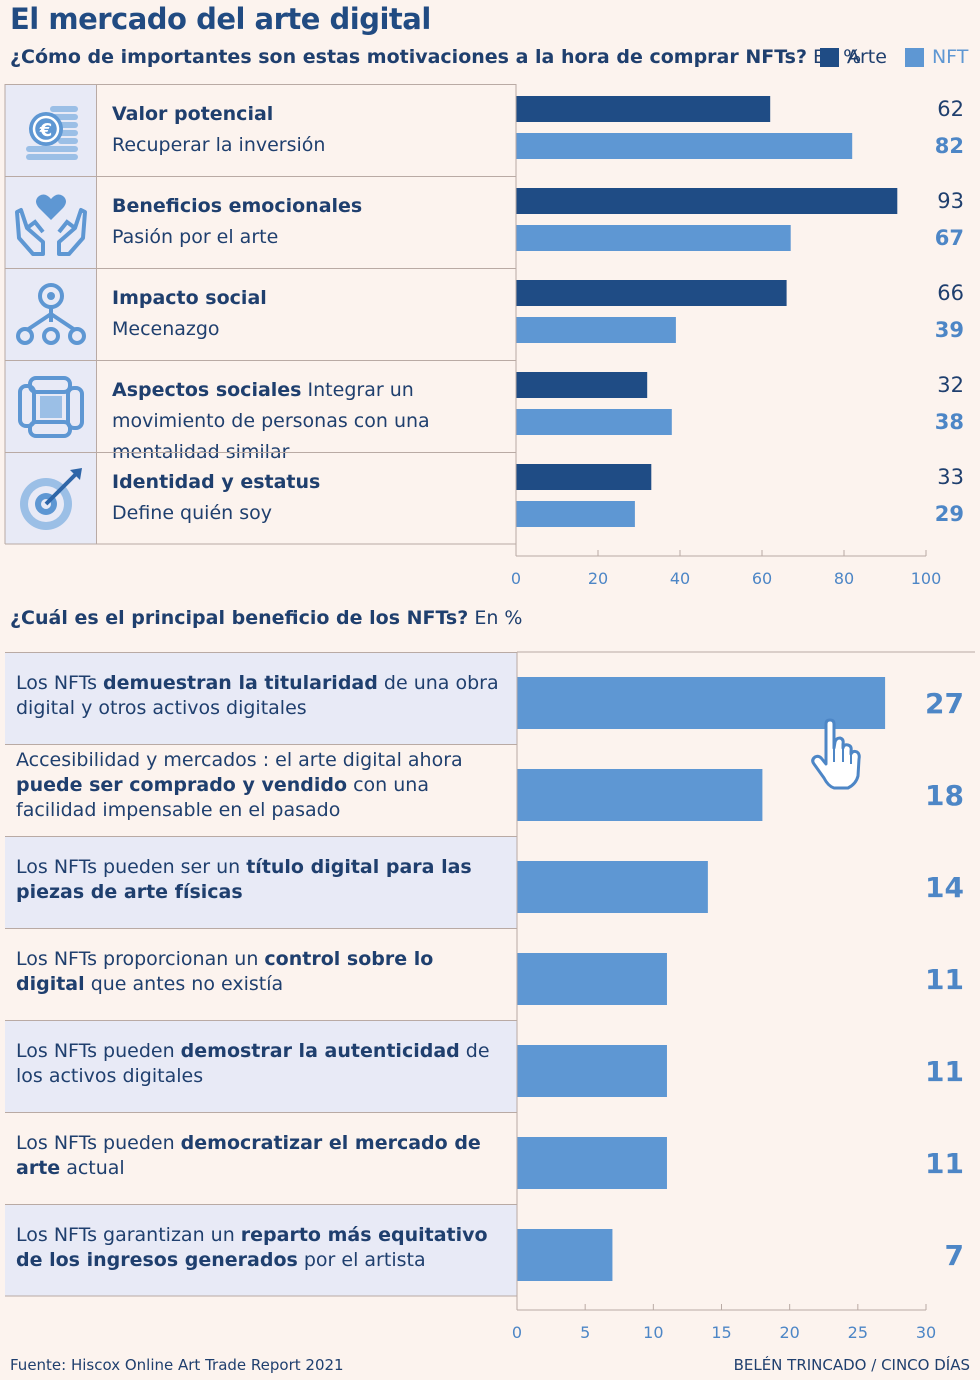 The width and height of the screenshot is (980, 1380). What do you see at coordinates (894, 57) in the screenshot?
I see `legend: Arte NFT` at bounding box center [894, 57].